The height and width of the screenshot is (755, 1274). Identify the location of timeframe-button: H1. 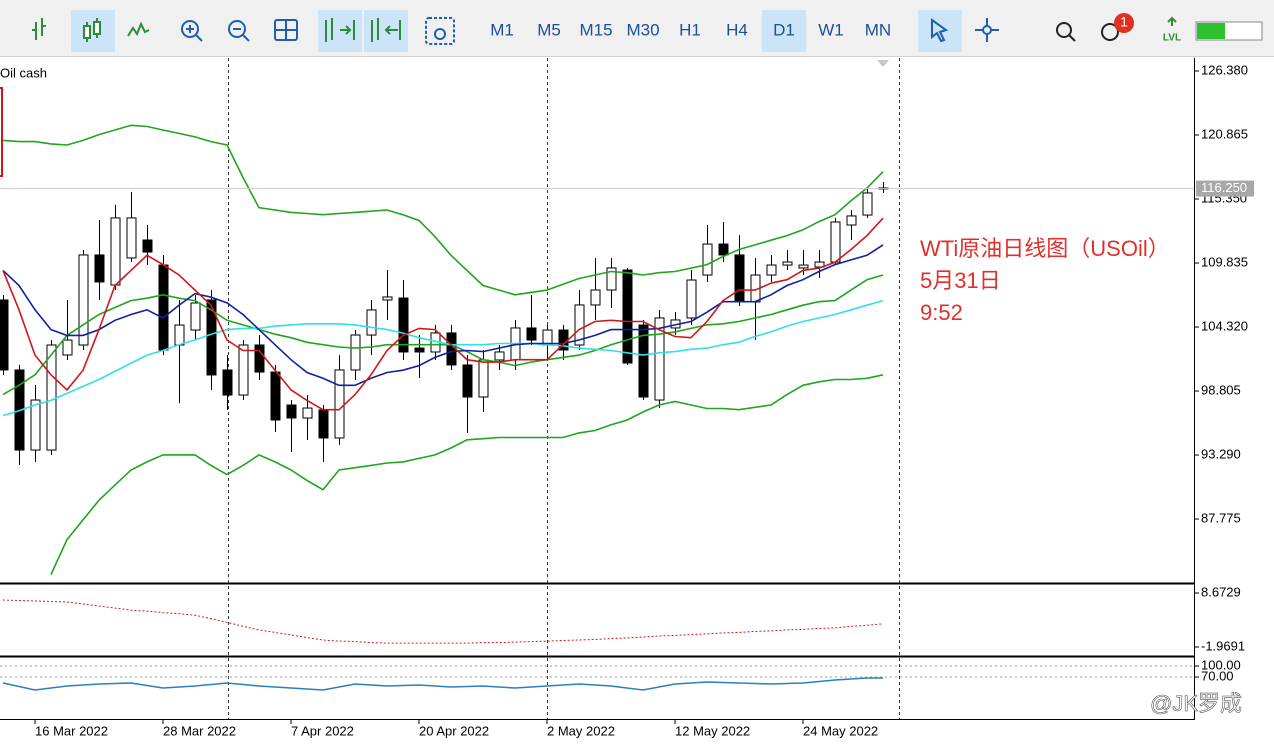
(690, 29).